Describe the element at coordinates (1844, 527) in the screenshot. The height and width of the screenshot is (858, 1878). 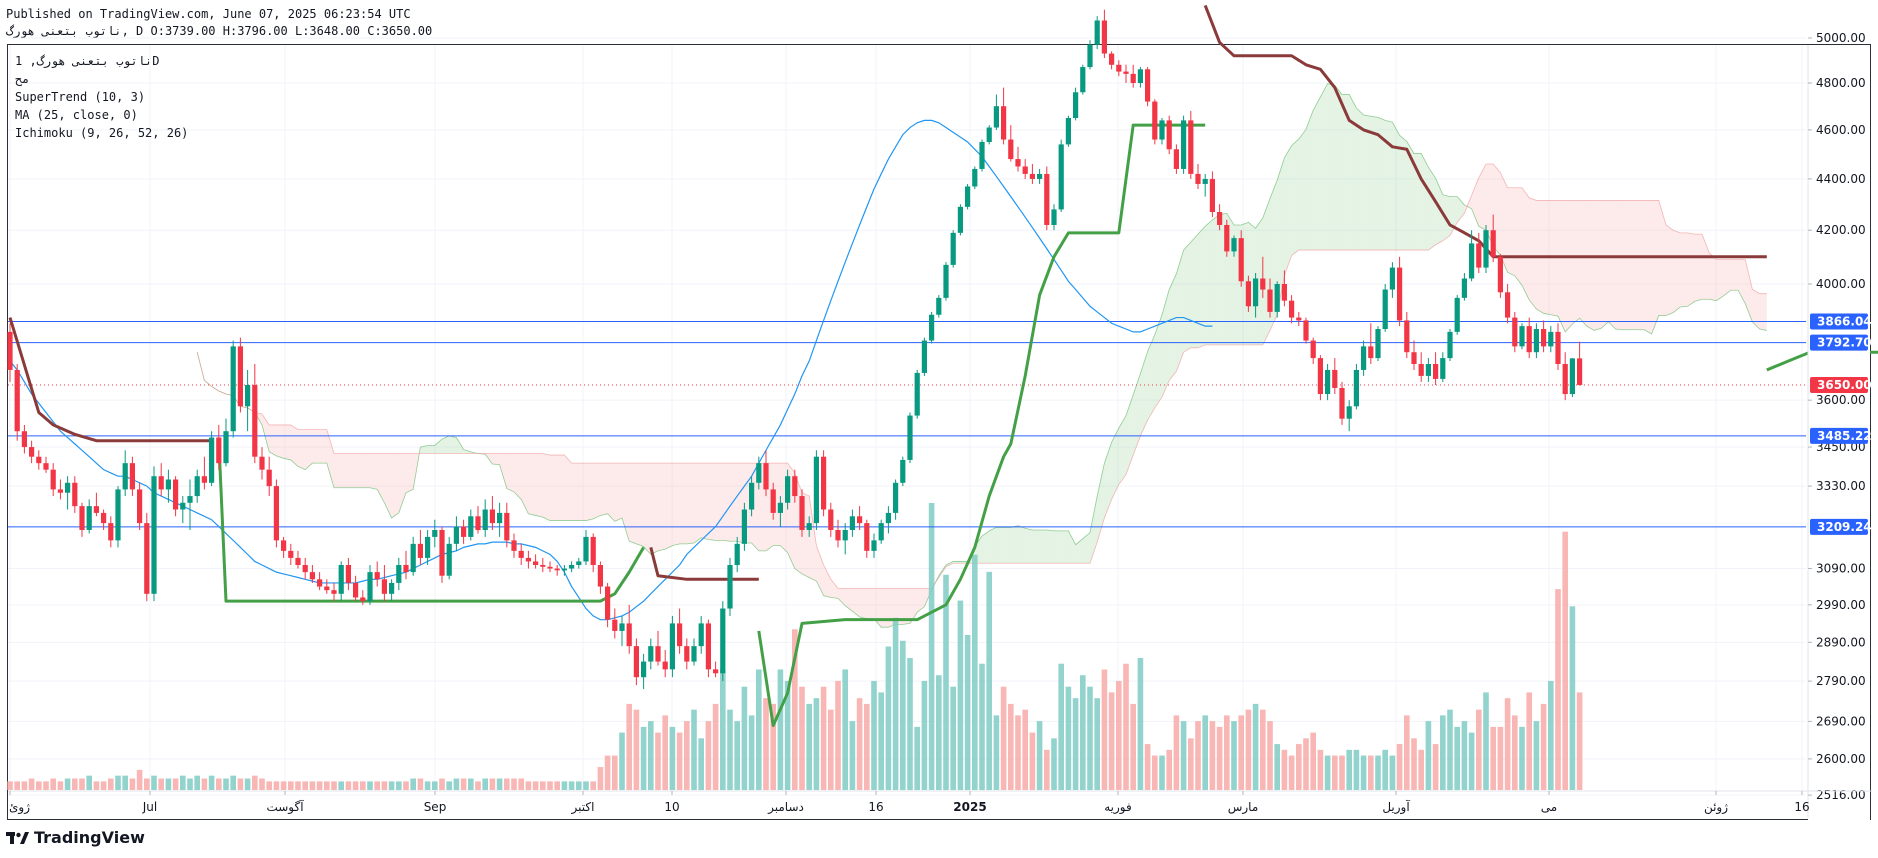
I see `line-price-label: 3209.24` at that location.